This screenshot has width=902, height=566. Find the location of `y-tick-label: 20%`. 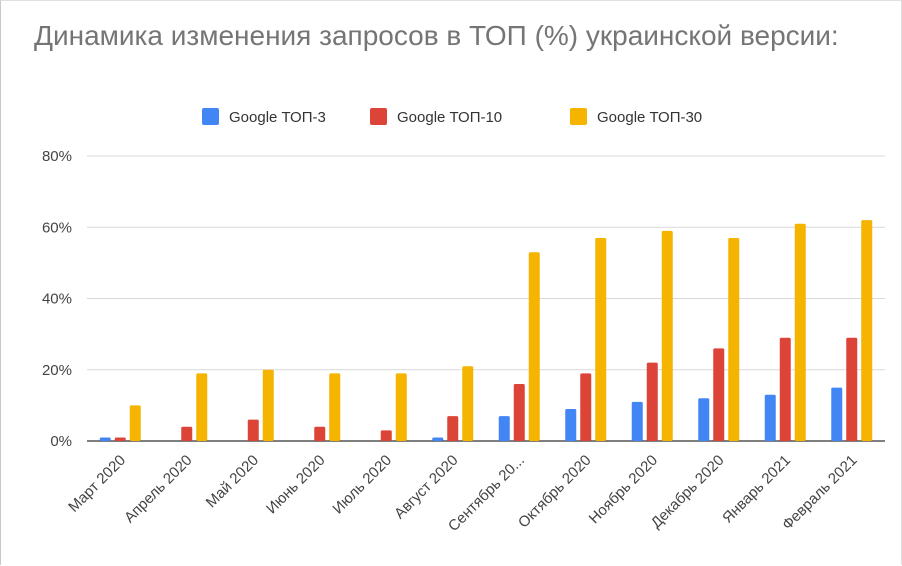

y-tick-label: 20% is located at coordinates (57, 370).